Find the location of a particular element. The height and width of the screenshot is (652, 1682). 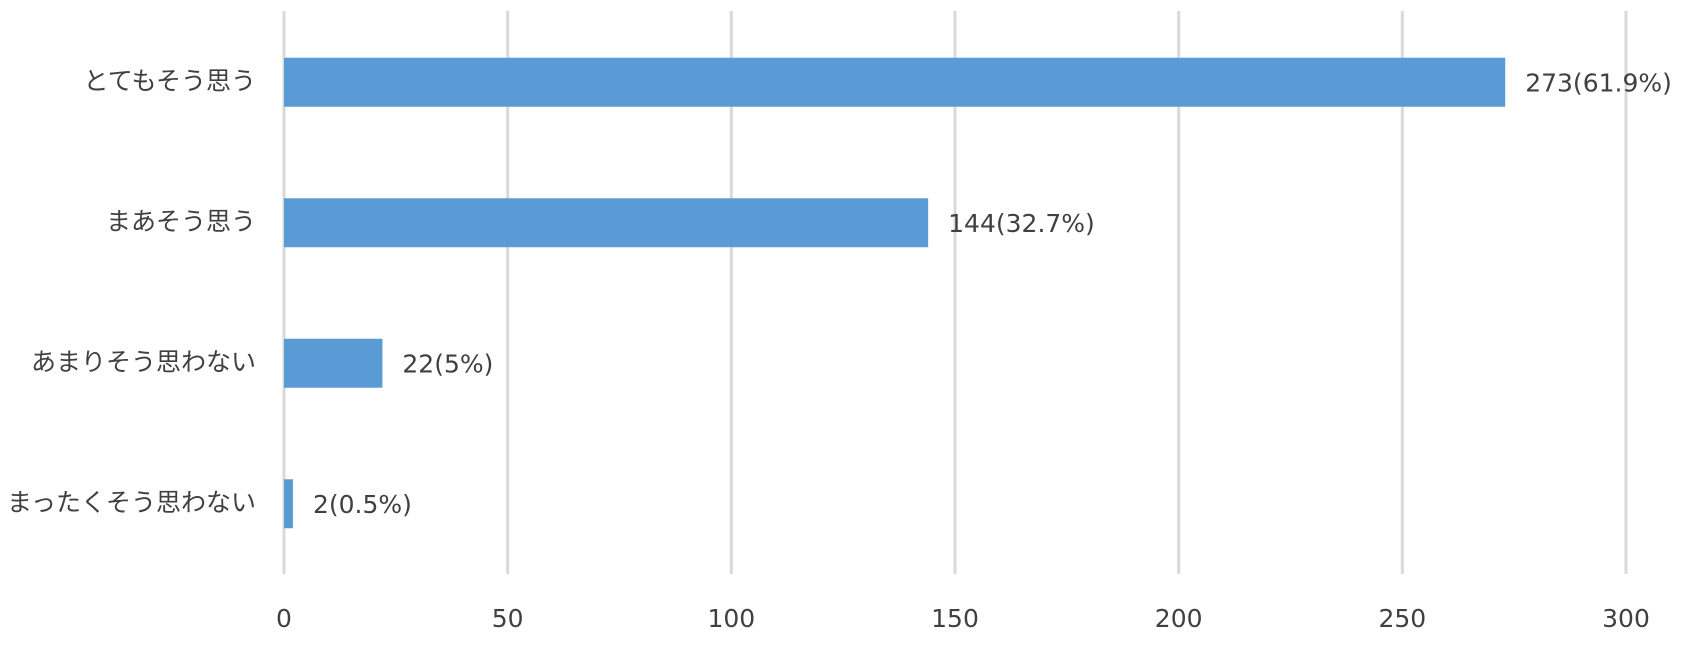

y-tick-label: あまりそう思わない is located at coordinates (143, 361).